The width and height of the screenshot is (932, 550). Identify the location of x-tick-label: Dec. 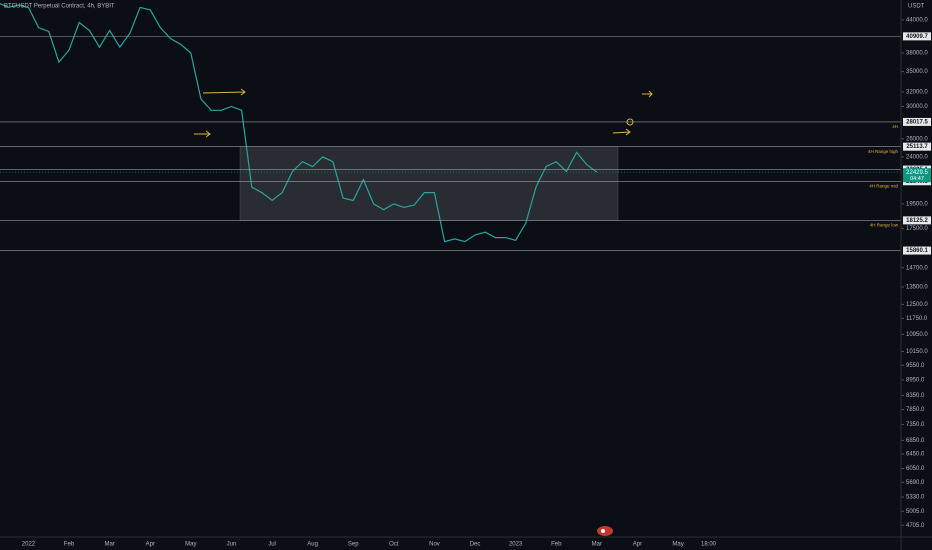
(475, 545).